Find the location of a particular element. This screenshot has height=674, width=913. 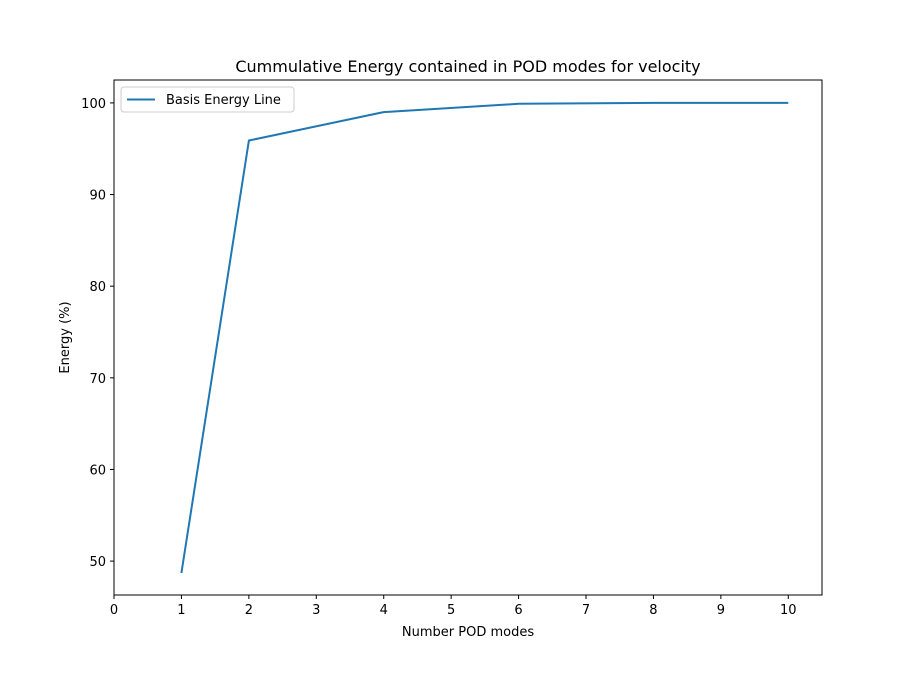

x-tick-label: 7 is located at coordinates (586, 610).